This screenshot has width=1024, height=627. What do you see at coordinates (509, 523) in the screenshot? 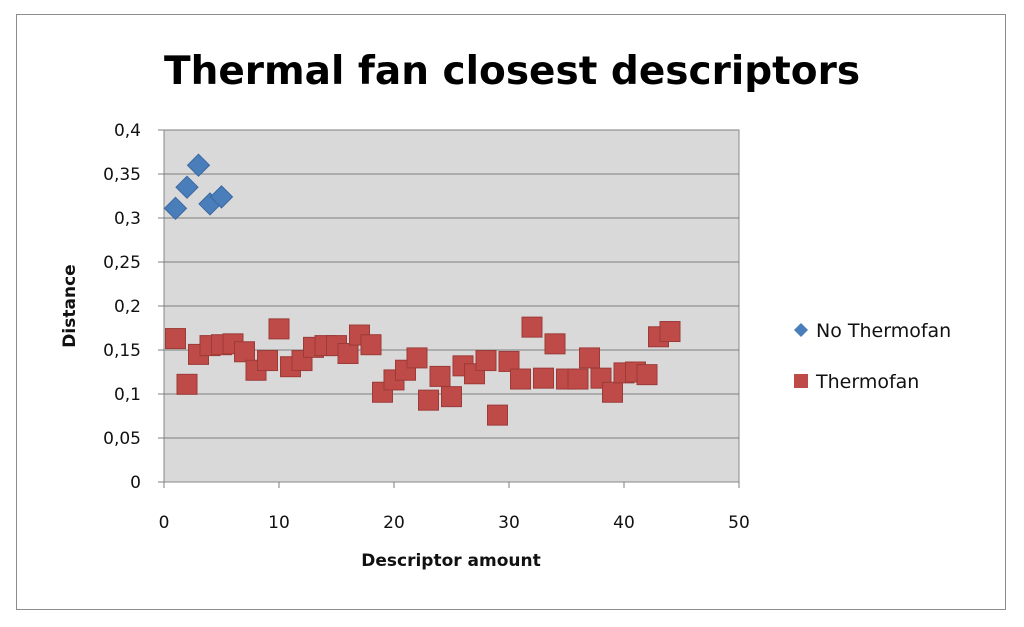
I see `x-tick-label: 30` at bounding box center [509, 523].